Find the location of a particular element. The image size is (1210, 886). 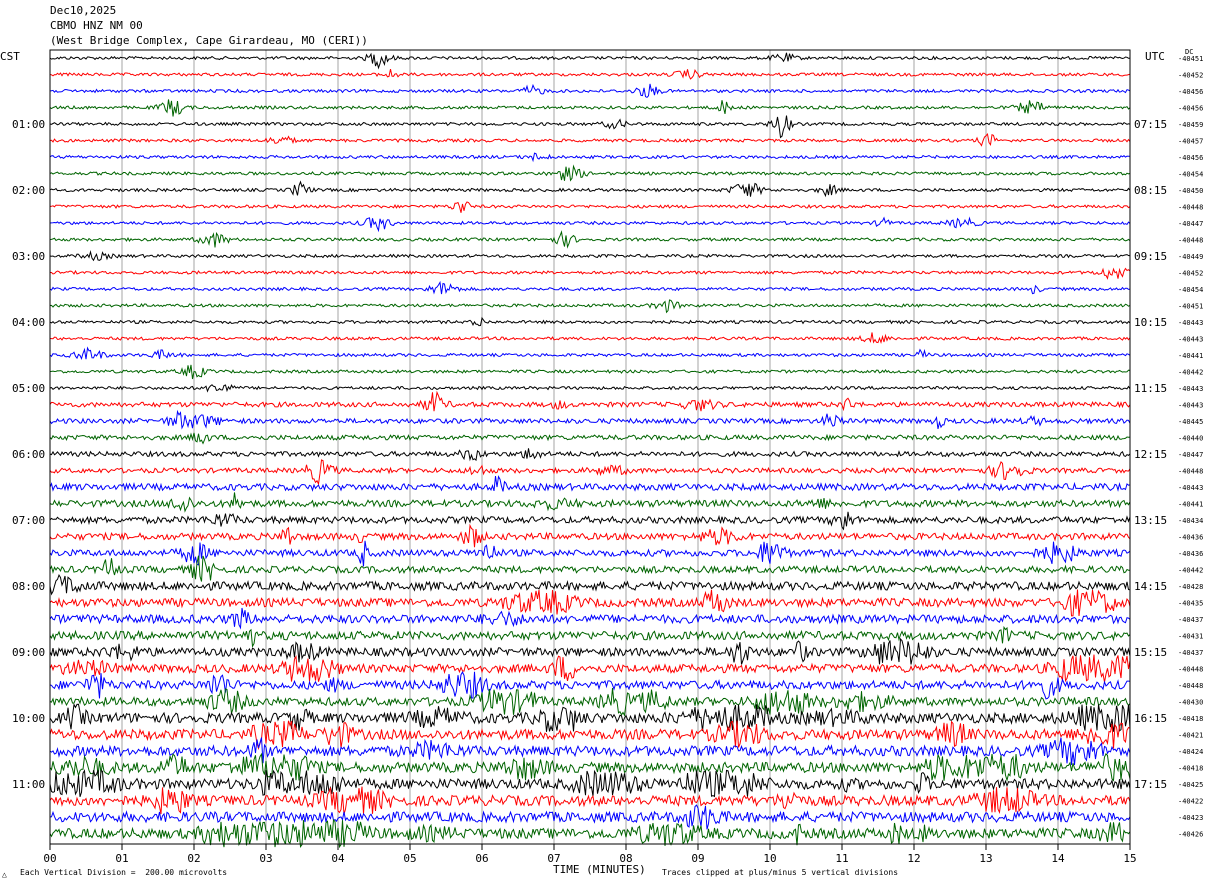

x-axis-title: TIME (MINUTES) is located at coordinates (599, 869).